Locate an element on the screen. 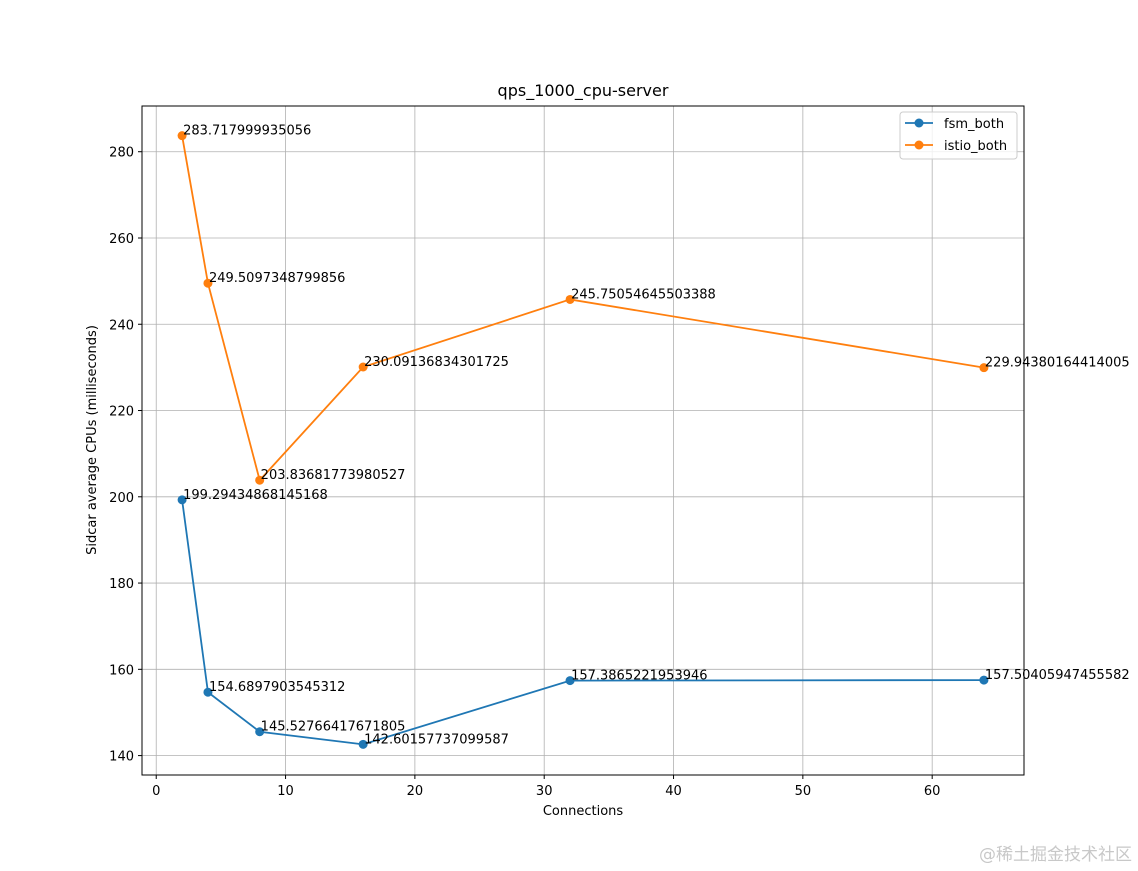 The height and width of the screenshot is (871, 1138). x-tick-label: 50 is located at coordinates (803, 791).